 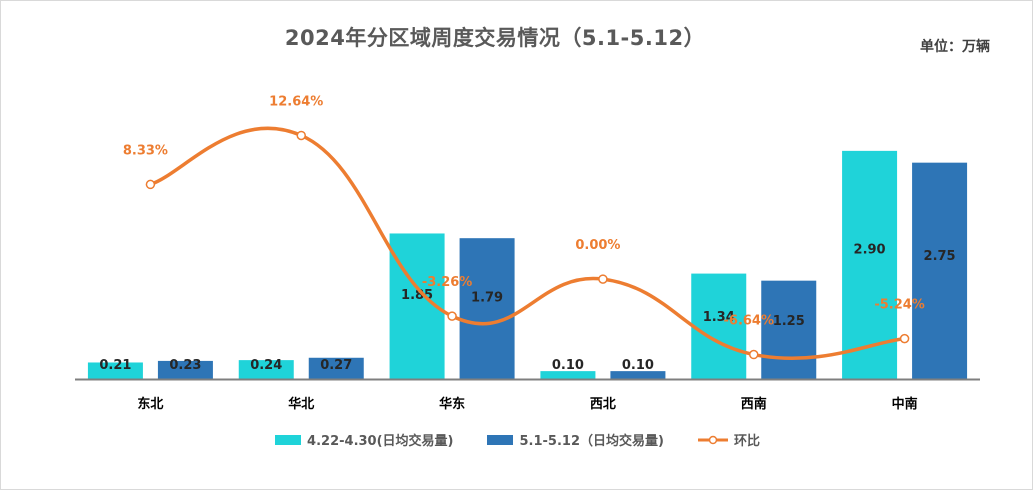 I want to click on bar-label-2-1: 0.27, so click(x=336, y=365).